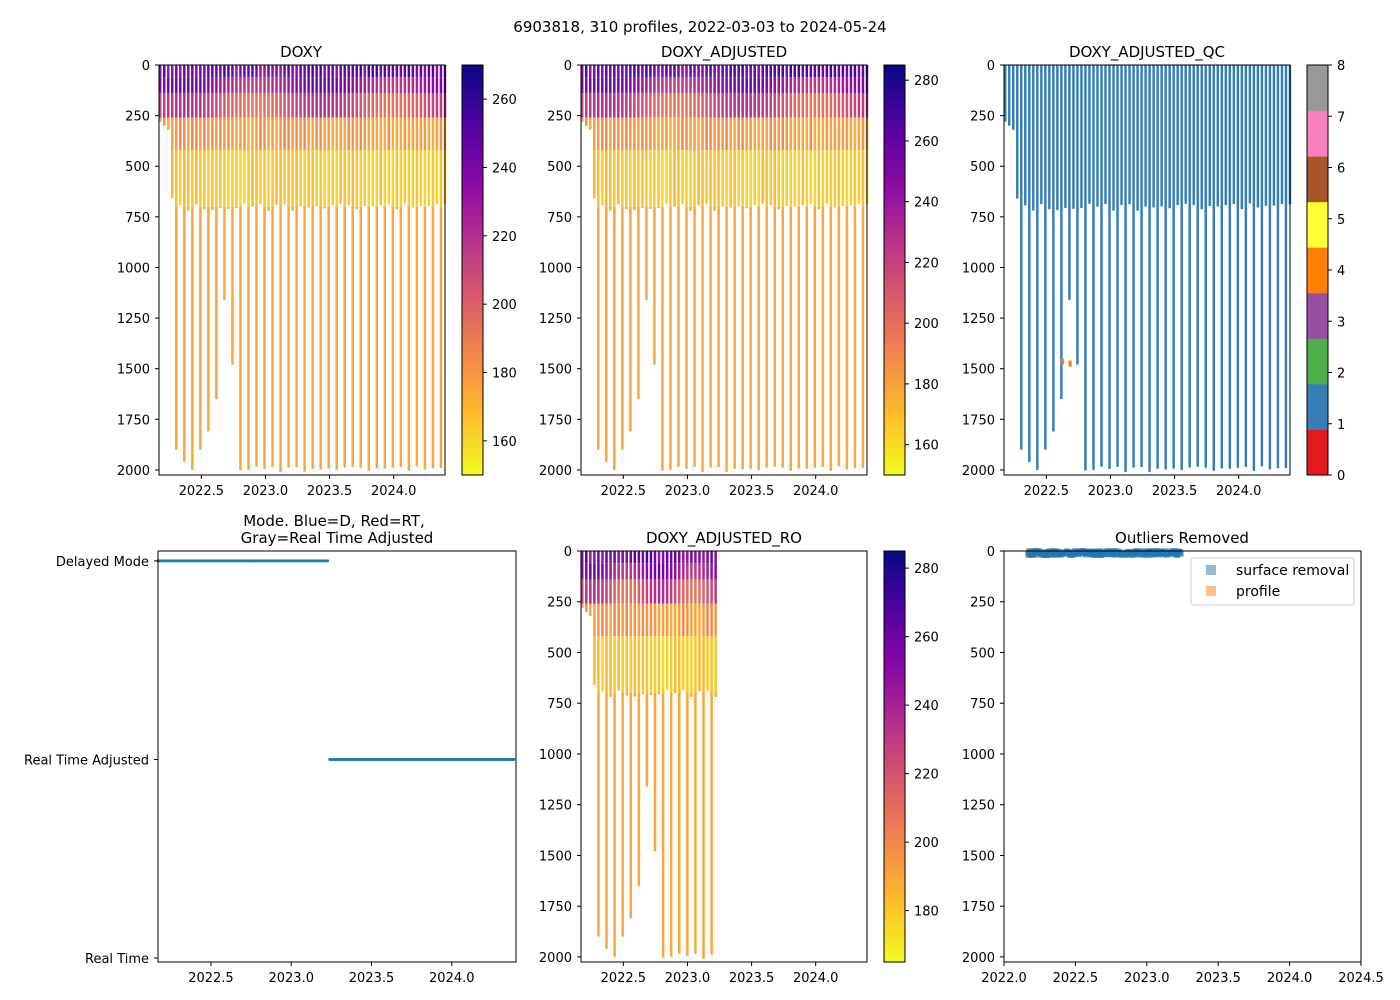 This screenshot has height=1000, width=1400. Describe the element at coordinates (1211, 591) in the screenshot. I see `legend-marker-profile` at that location.